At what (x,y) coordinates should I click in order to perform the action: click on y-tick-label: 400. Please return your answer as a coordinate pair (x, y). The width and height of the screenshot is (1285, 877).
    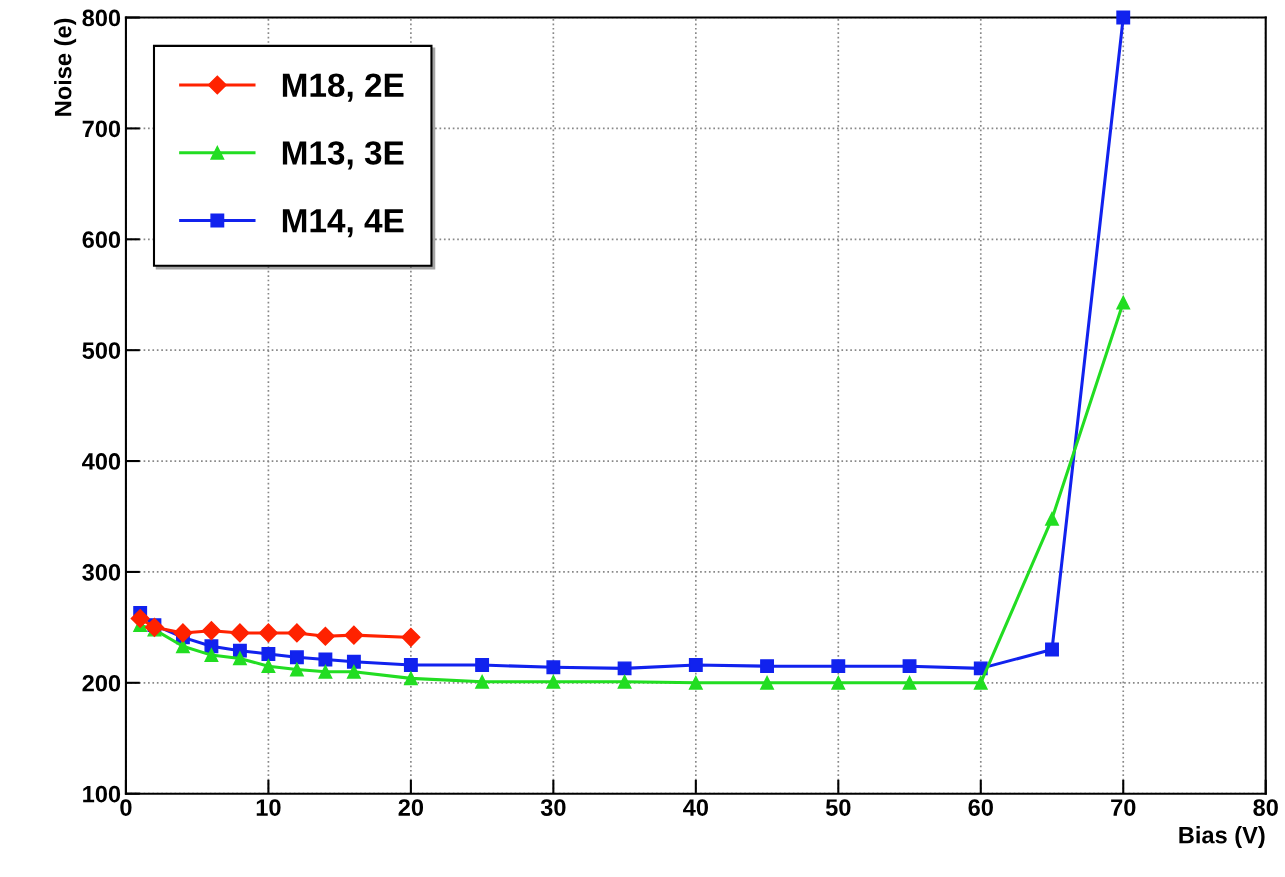
    Looking at the image, I should click on (101, 461).